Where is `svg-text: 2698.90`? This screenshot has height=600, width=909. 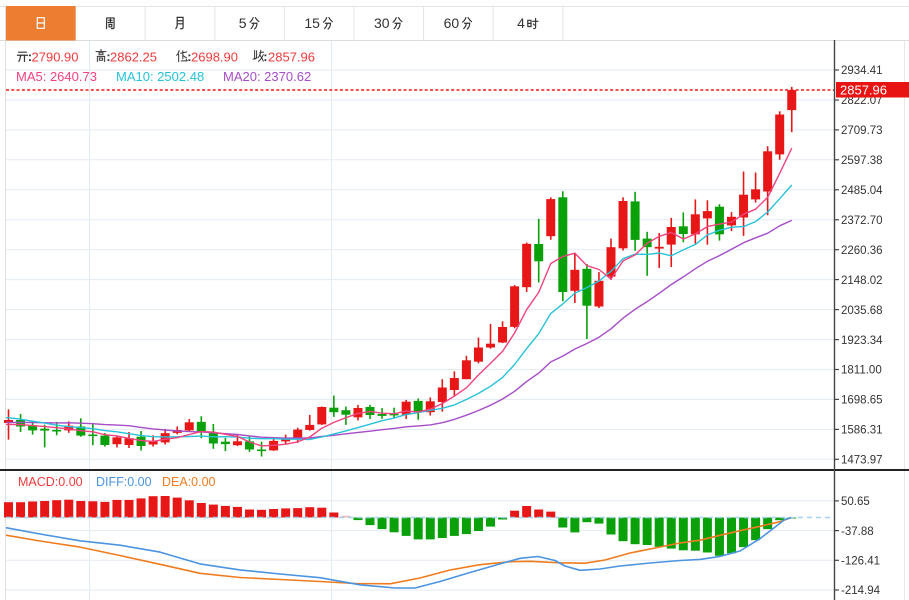 svg-text: 2698.90 is located at coordinates (214, 57).